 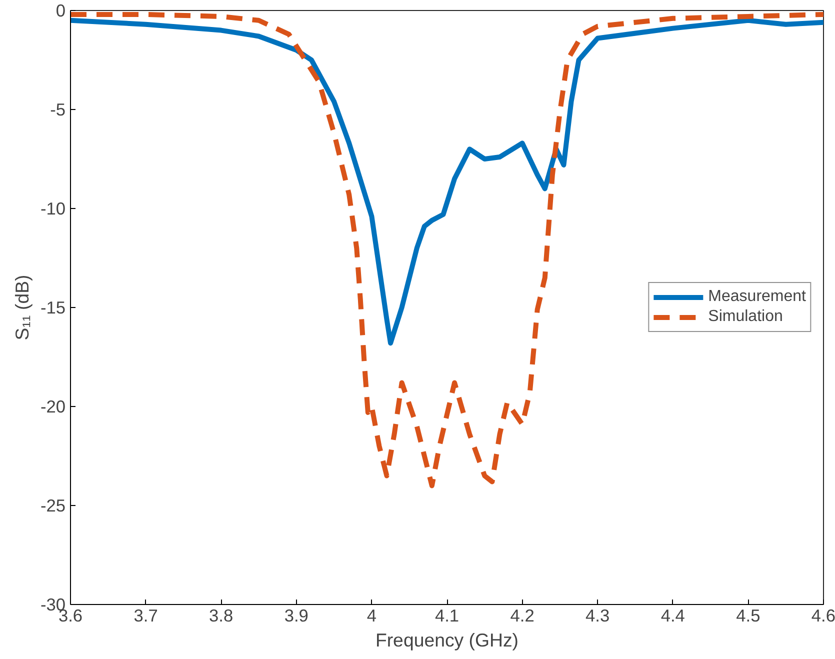 I want to click on y-tick-label: -20, so click(x=53, y=406).